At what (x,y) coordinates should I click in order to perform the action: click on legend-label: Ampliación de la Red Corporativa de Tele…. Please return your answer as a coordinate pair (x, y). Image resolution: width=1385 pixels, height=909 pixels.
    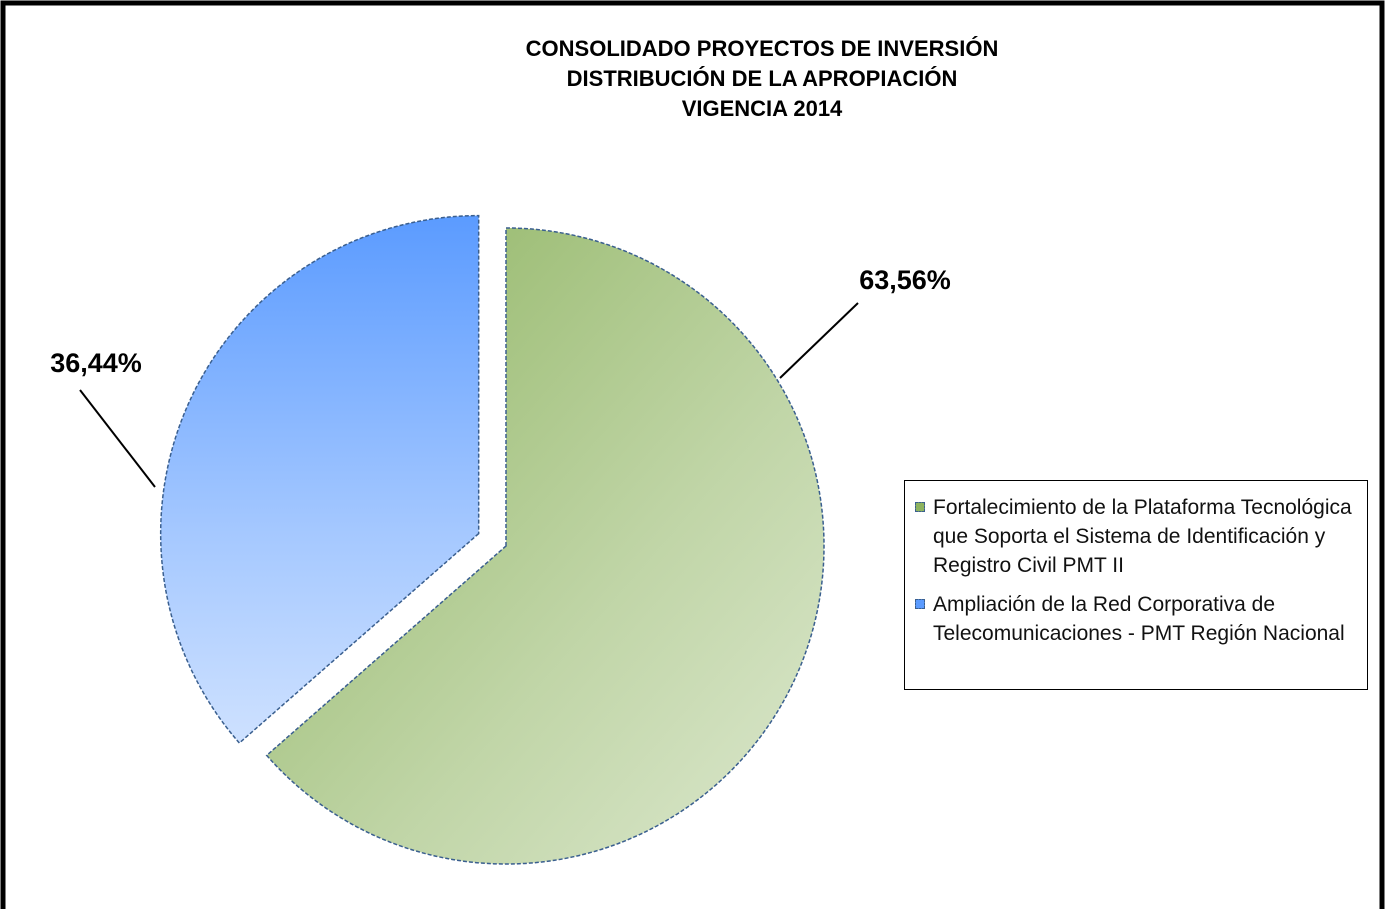
    Looking at the image, I should click on (1139, 619).